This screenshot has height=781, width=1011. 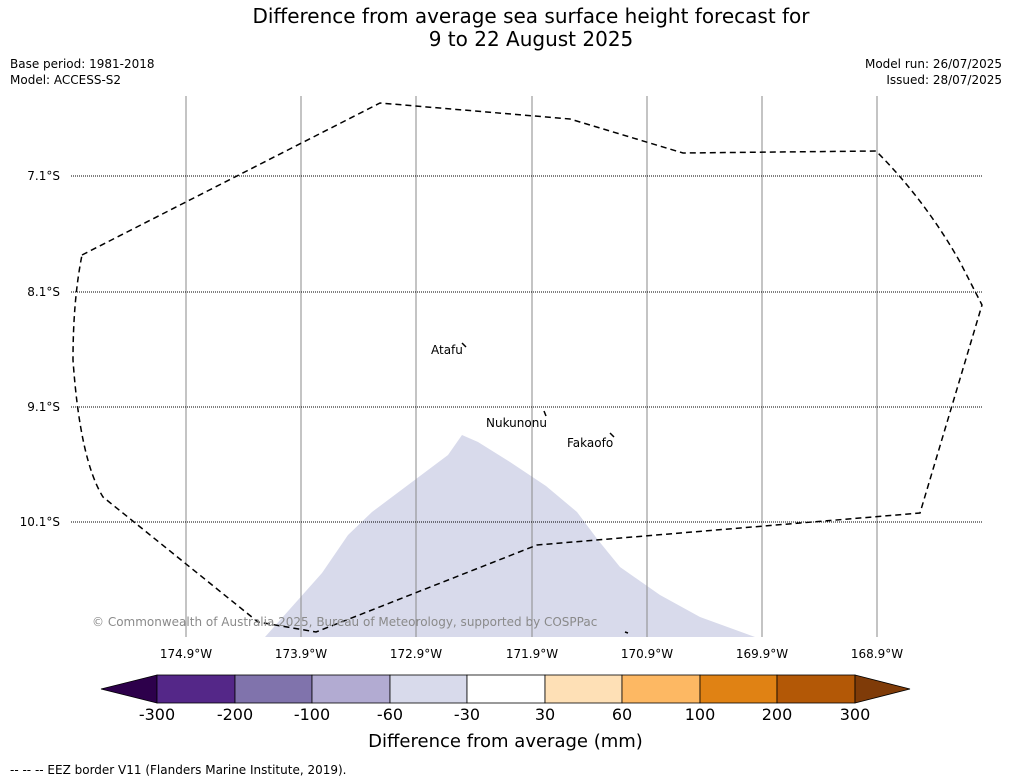 What do you see at coordinates (301, 654) in the screenshot?
I see `lon-label-2: 173.9°W` at bounding box center [301, 654].